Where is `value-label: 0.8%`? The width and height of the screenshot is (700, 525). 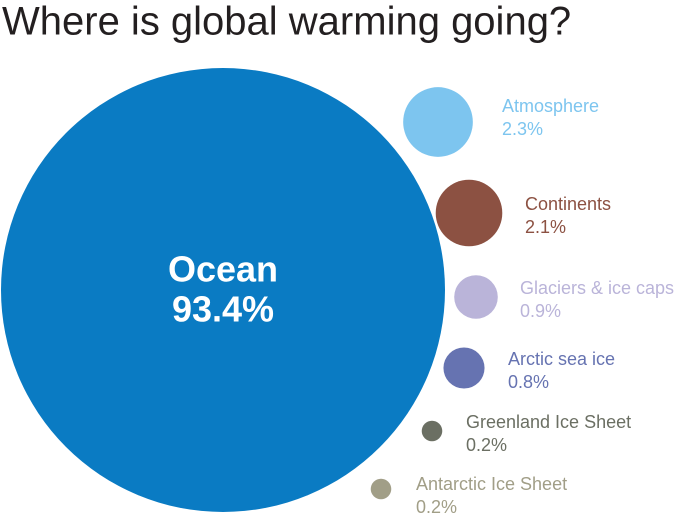 value-label: 0.8% is located at coordinates (528, 382).